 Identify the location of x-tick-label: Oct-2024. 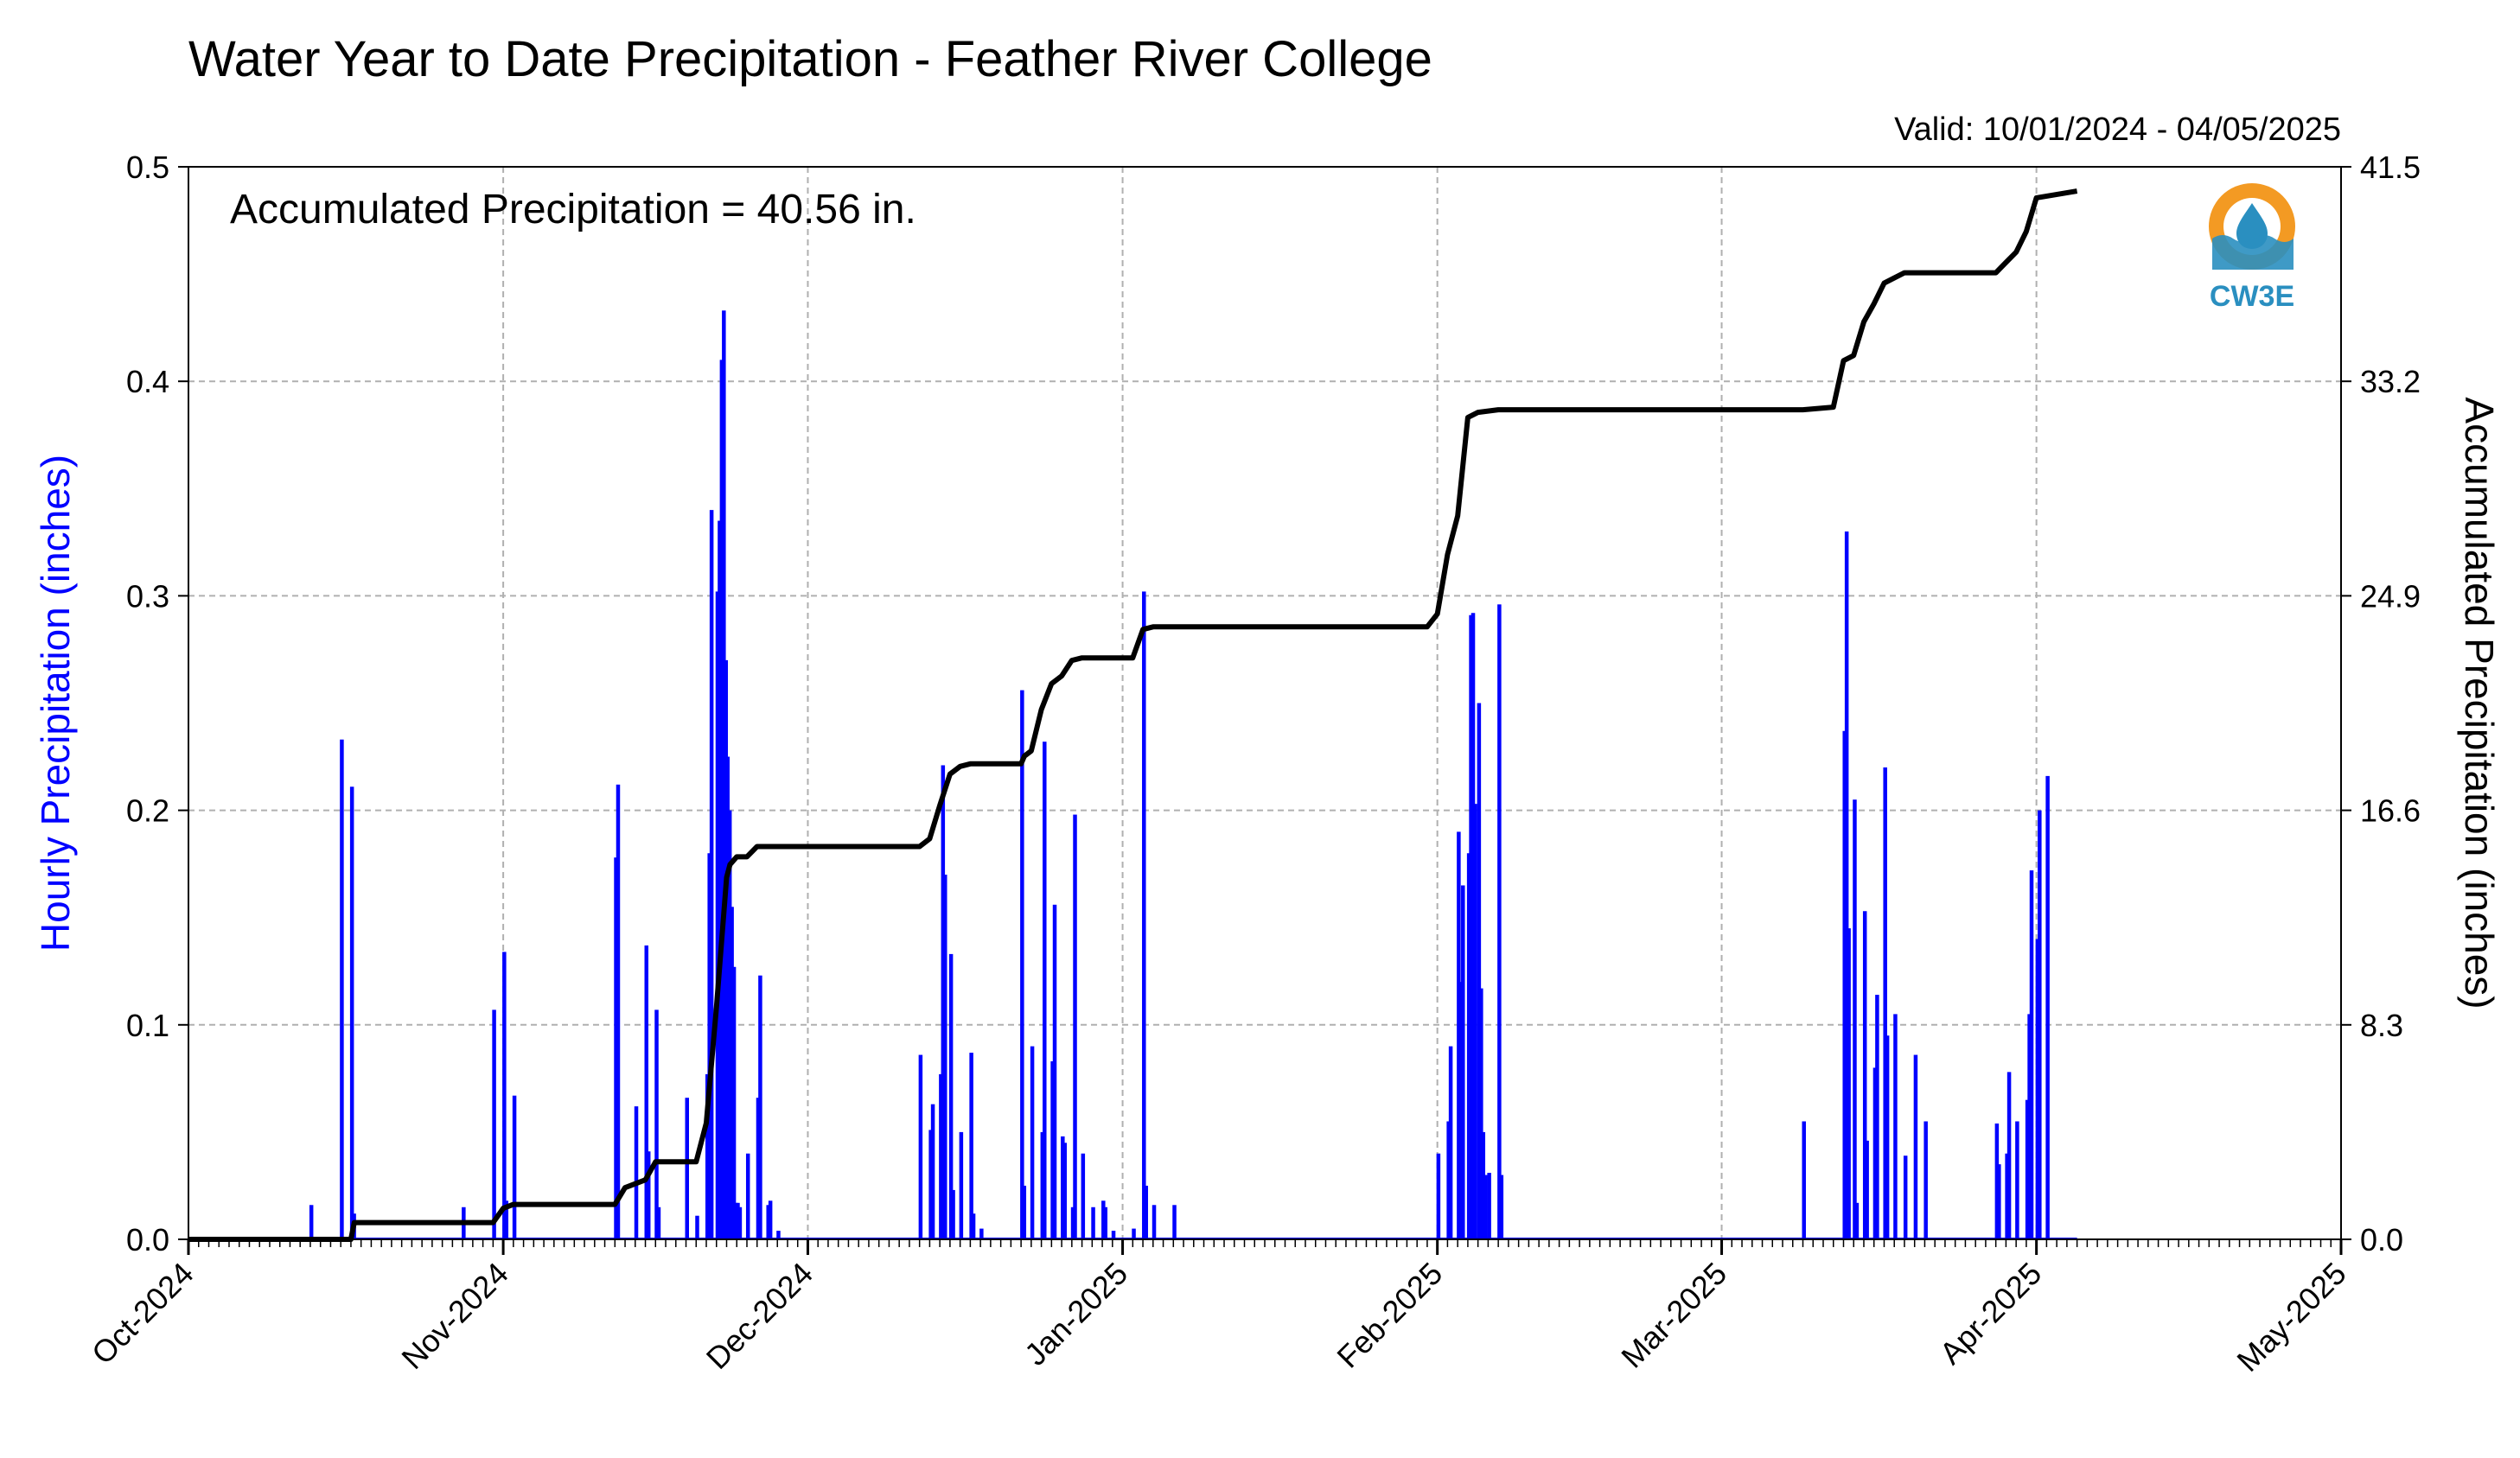
(143, 1314).